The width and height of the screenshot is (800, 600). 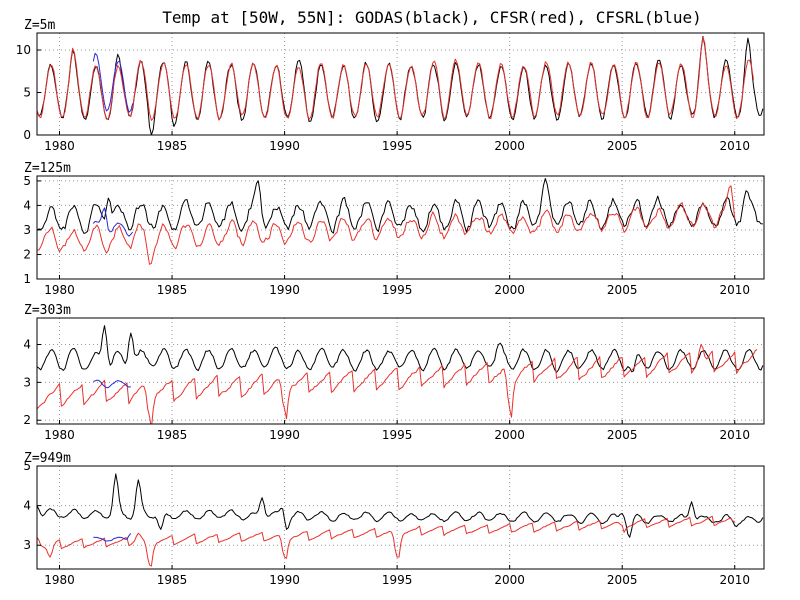 What do you see at coordinates (39, 25) in the screenshot?
I see `panel-depth-label: Z=5m` at bounding box center [39, 25].